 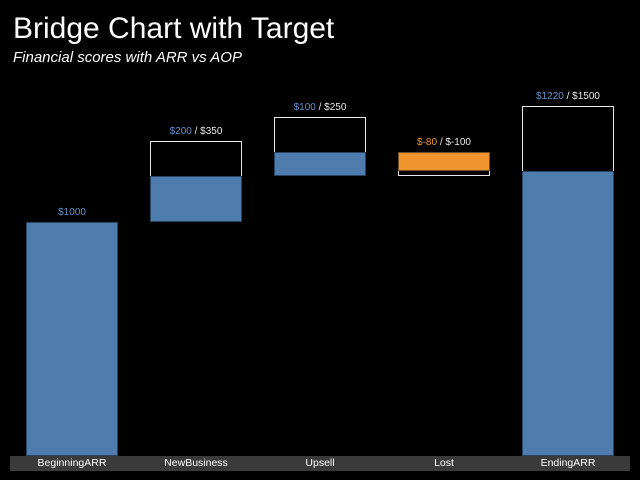 I want to click on target-value: / $-100, so click(x=454, y=143).